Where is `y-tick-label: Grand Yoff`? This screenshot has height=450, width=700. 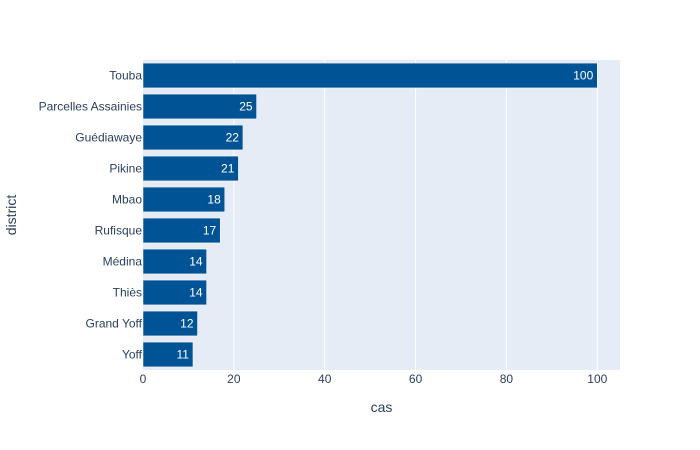
y-tick-label: Grand Yoff is located at coordinates (114, 324).